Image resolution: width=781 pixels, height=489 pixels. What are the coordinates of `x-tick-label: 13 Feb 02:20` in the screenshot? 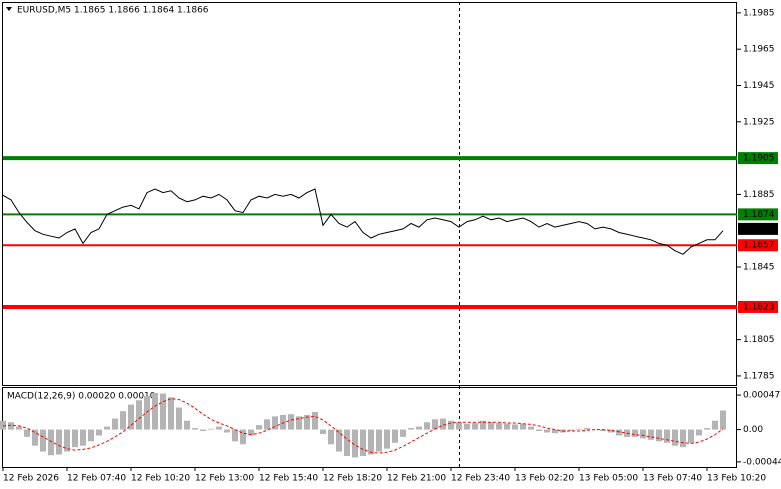 It's located at (544, 479).